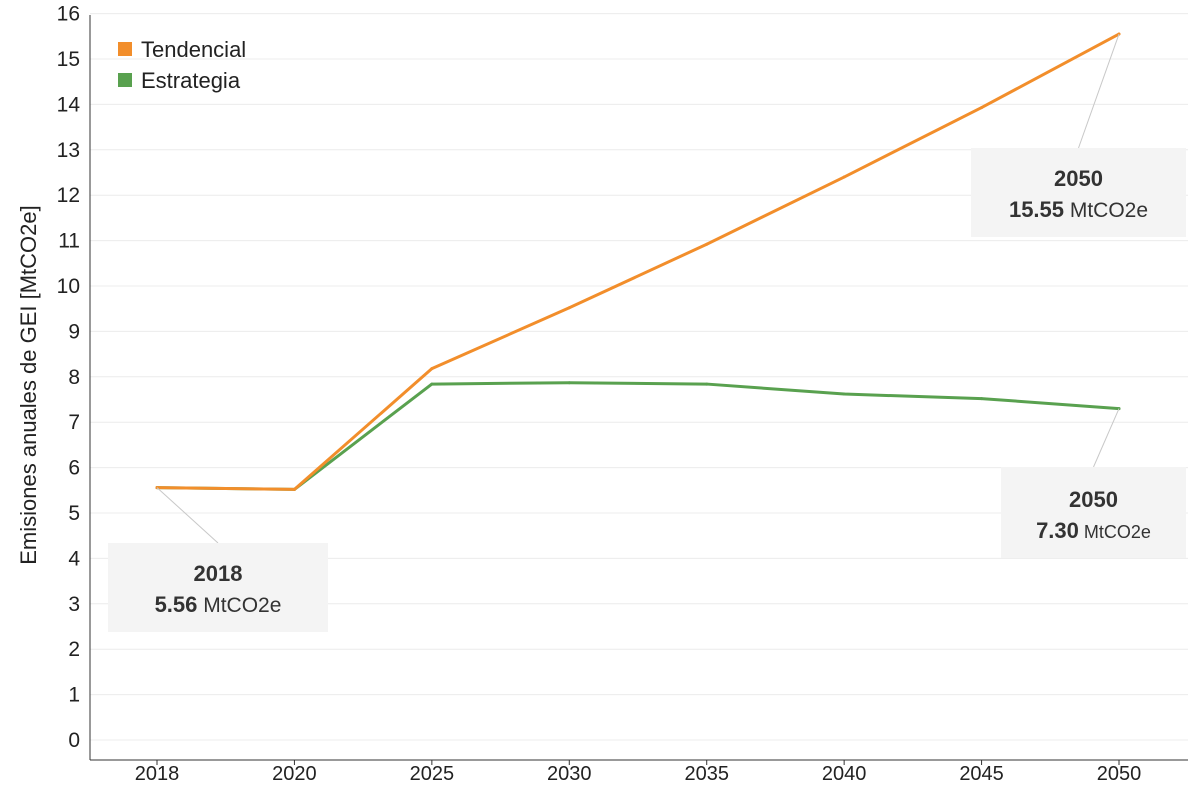  What do you see at coordinates (69, 104) in the screenshot?
I see `y-tick-label: 14` at bounding box center [69, 104].